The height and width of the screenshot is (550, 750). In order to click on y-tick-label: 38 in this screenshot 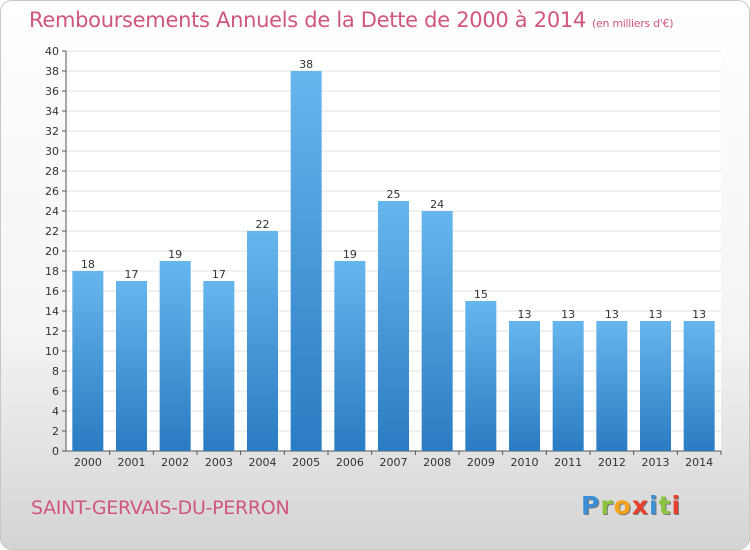, I will do `click(52, 71)`.